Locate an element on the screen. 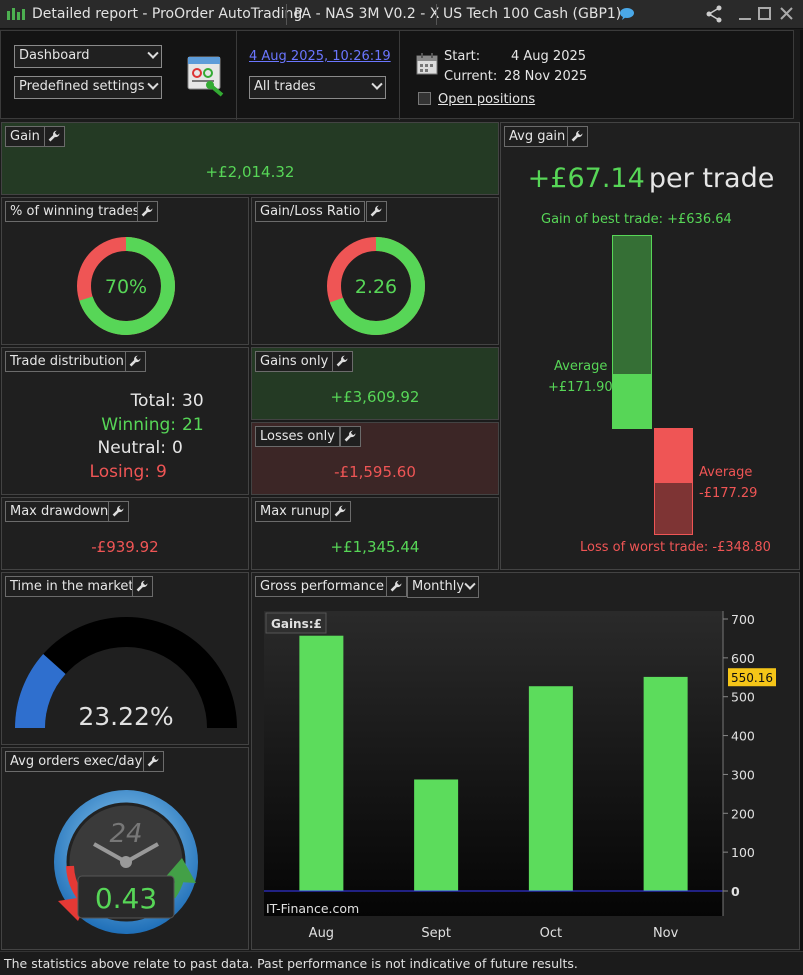  max-drawdown-panel: Max drawdown -£939.92 is located at coordinates (125, 533).